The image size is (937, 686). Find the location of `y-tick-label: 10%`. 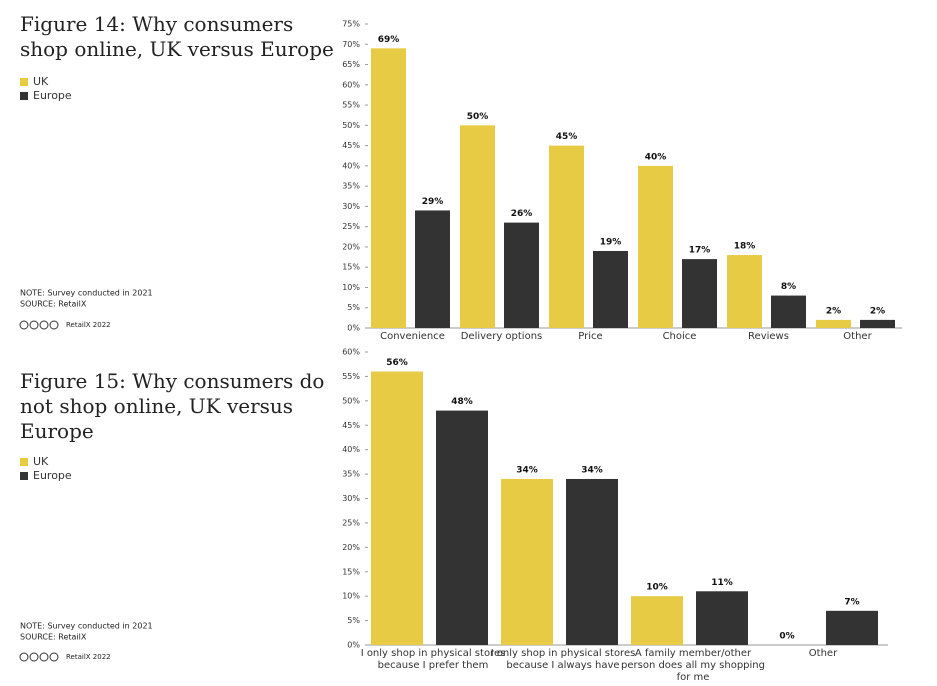

y-tick-label: 10% is located at coordinates (351, 596).